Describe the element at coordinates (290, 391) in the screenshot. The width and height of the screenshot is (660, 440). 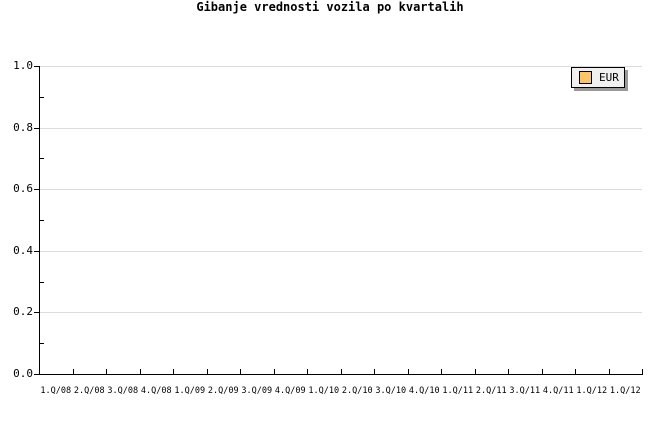
I see `x-tick-label: 4.Q/09` at that location.